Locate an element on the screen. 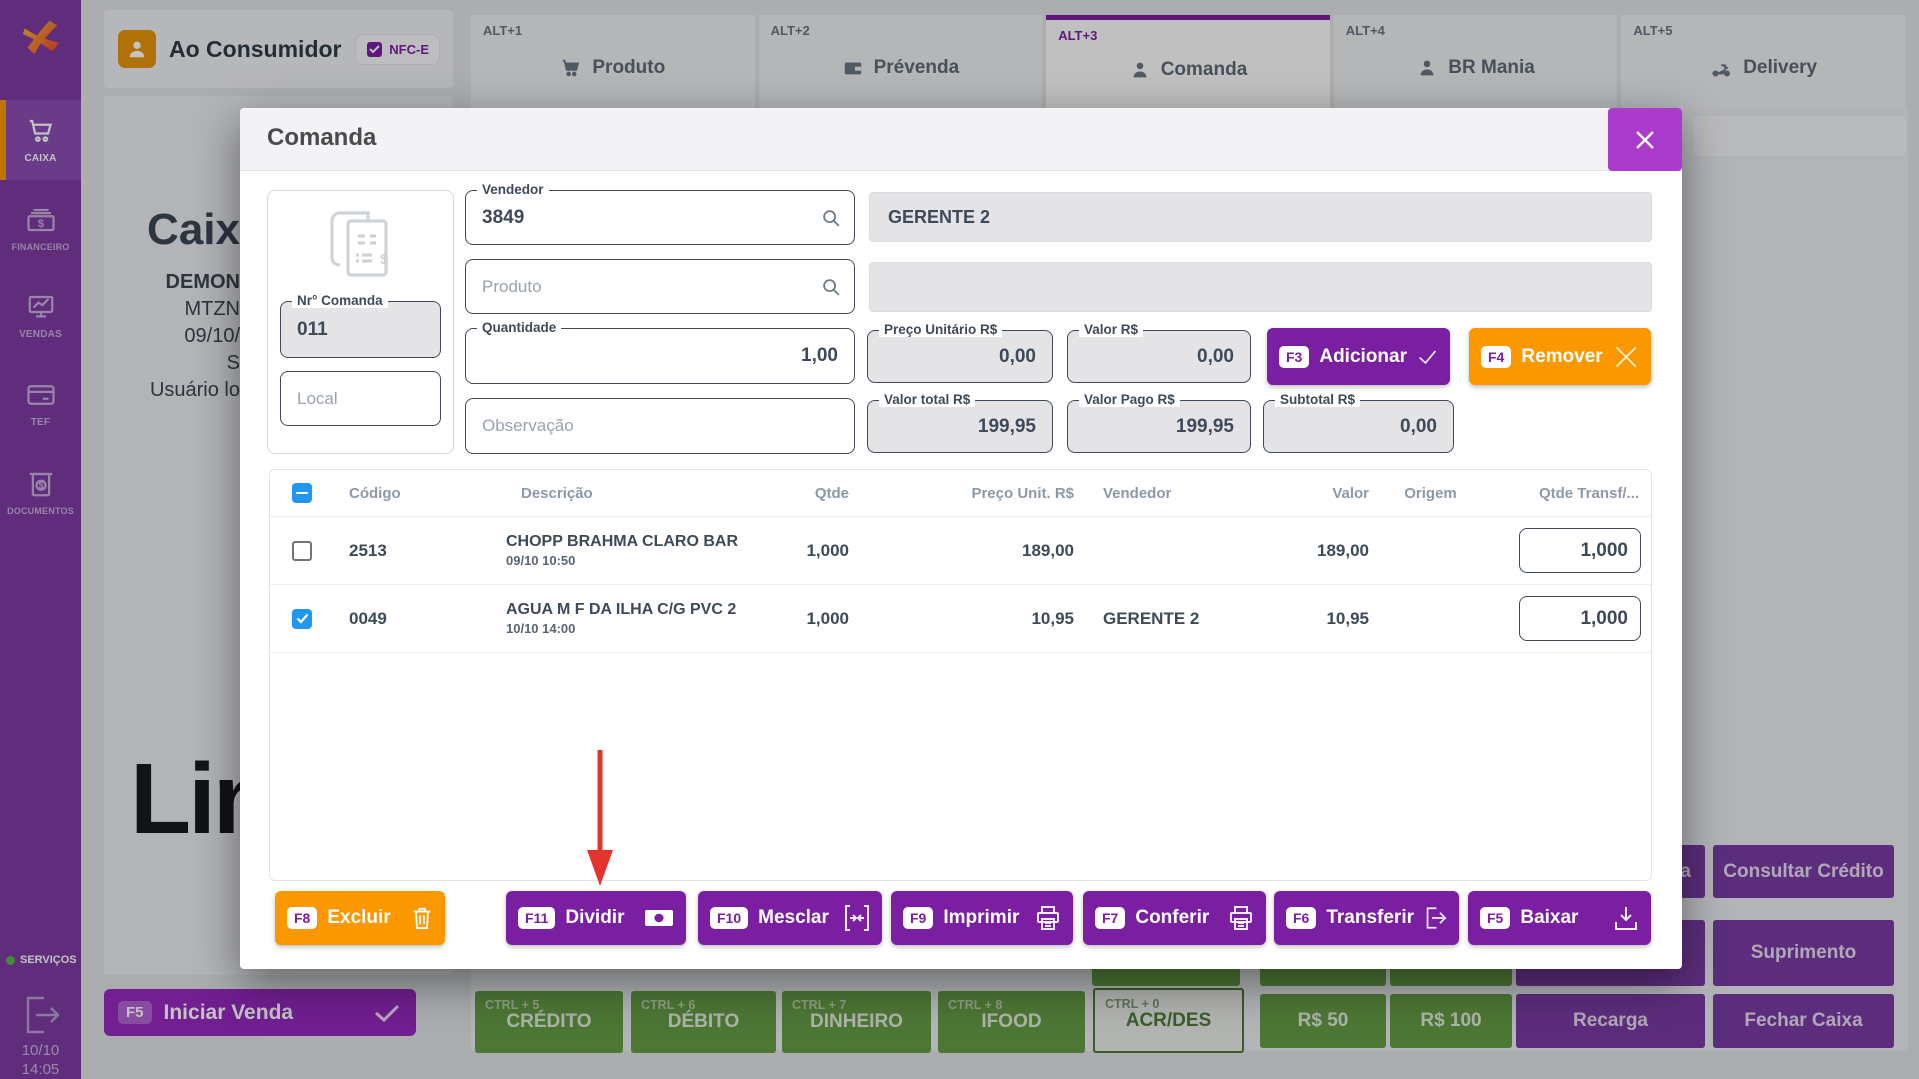  local-input is located at coordinates (360, 398).